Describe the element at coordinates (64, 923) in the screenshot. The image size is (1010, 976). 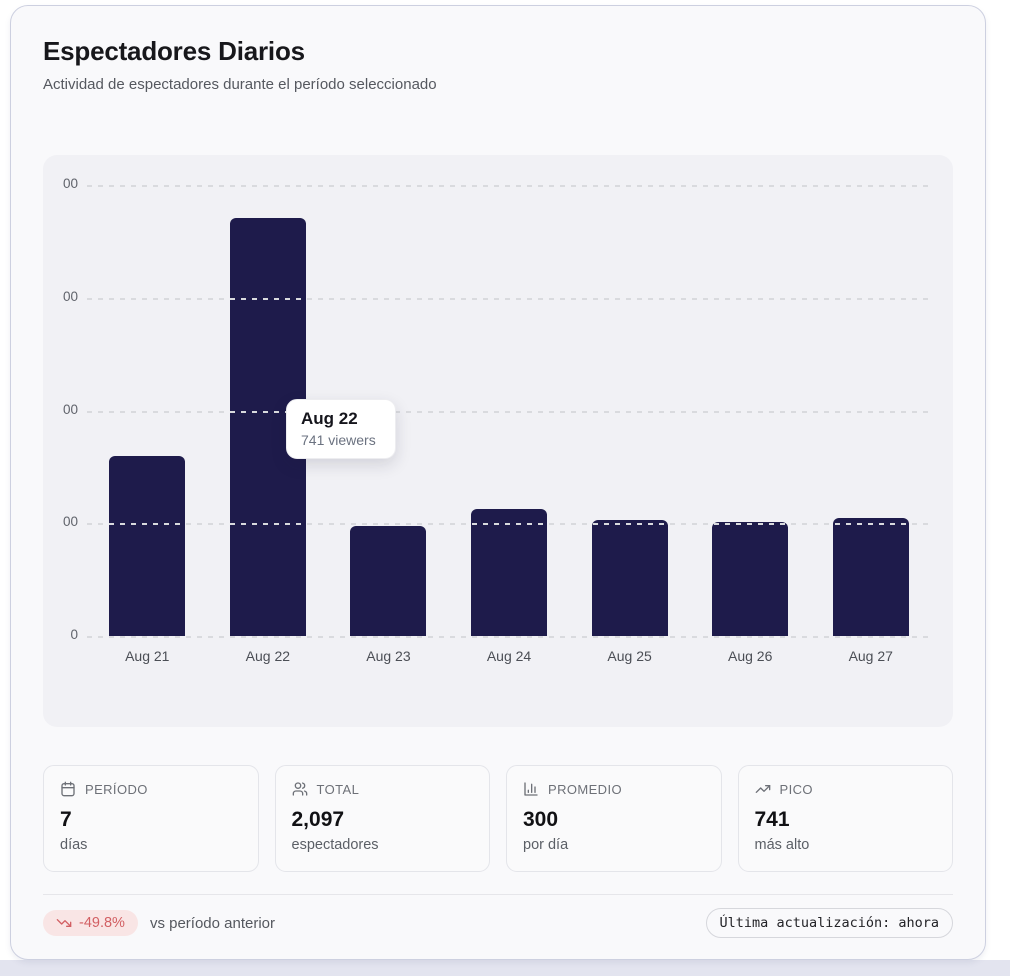
I see `trending-down-icon` at that location.